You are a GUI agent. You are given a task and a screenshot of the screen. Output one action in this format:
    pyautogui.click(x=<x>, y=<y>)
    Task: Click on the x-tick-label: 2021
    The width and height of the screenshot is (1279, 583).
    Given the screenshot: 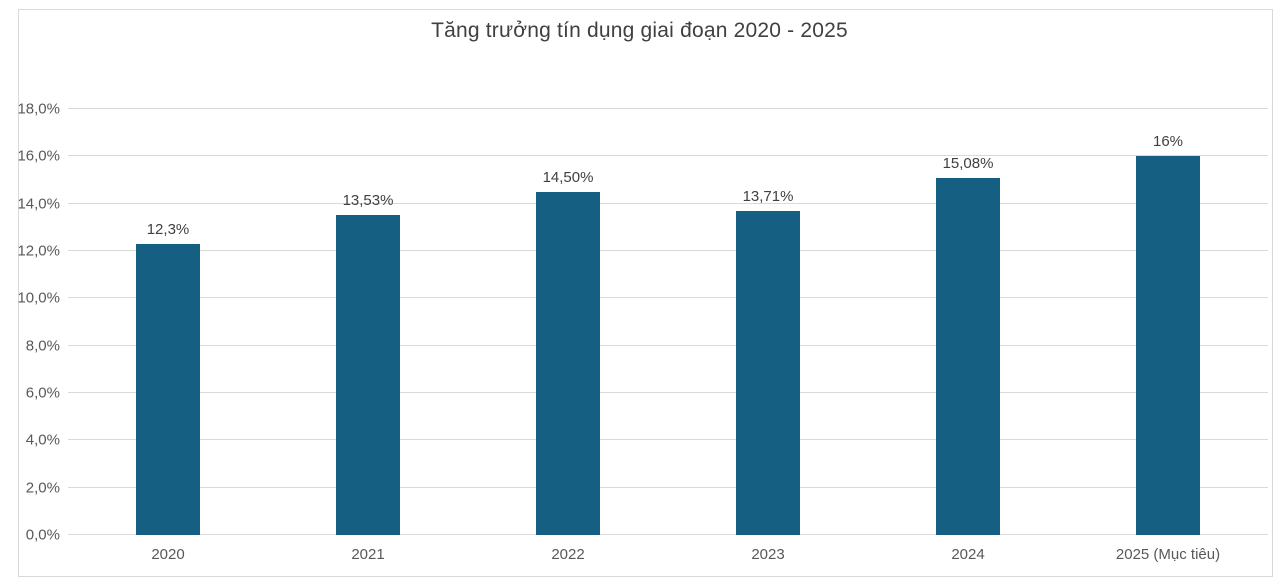 What is the action you would take?
    pyautogui.click(x=368, y=554)
    